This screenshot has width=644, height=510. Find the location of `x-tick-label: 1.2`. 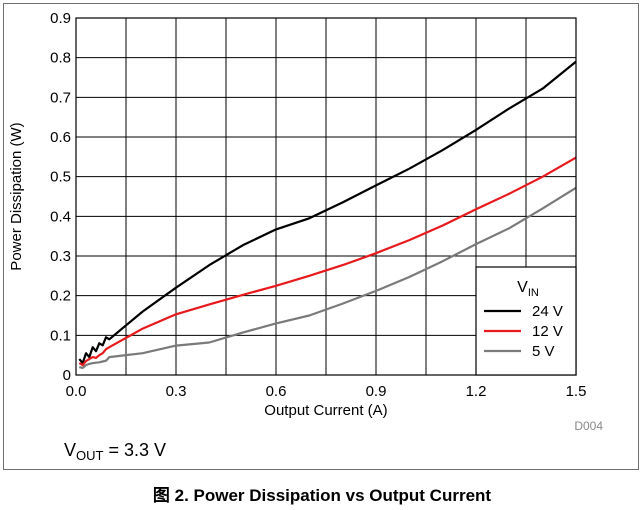

x-tick-label: 1.2 is located at coordinates (476, 391).